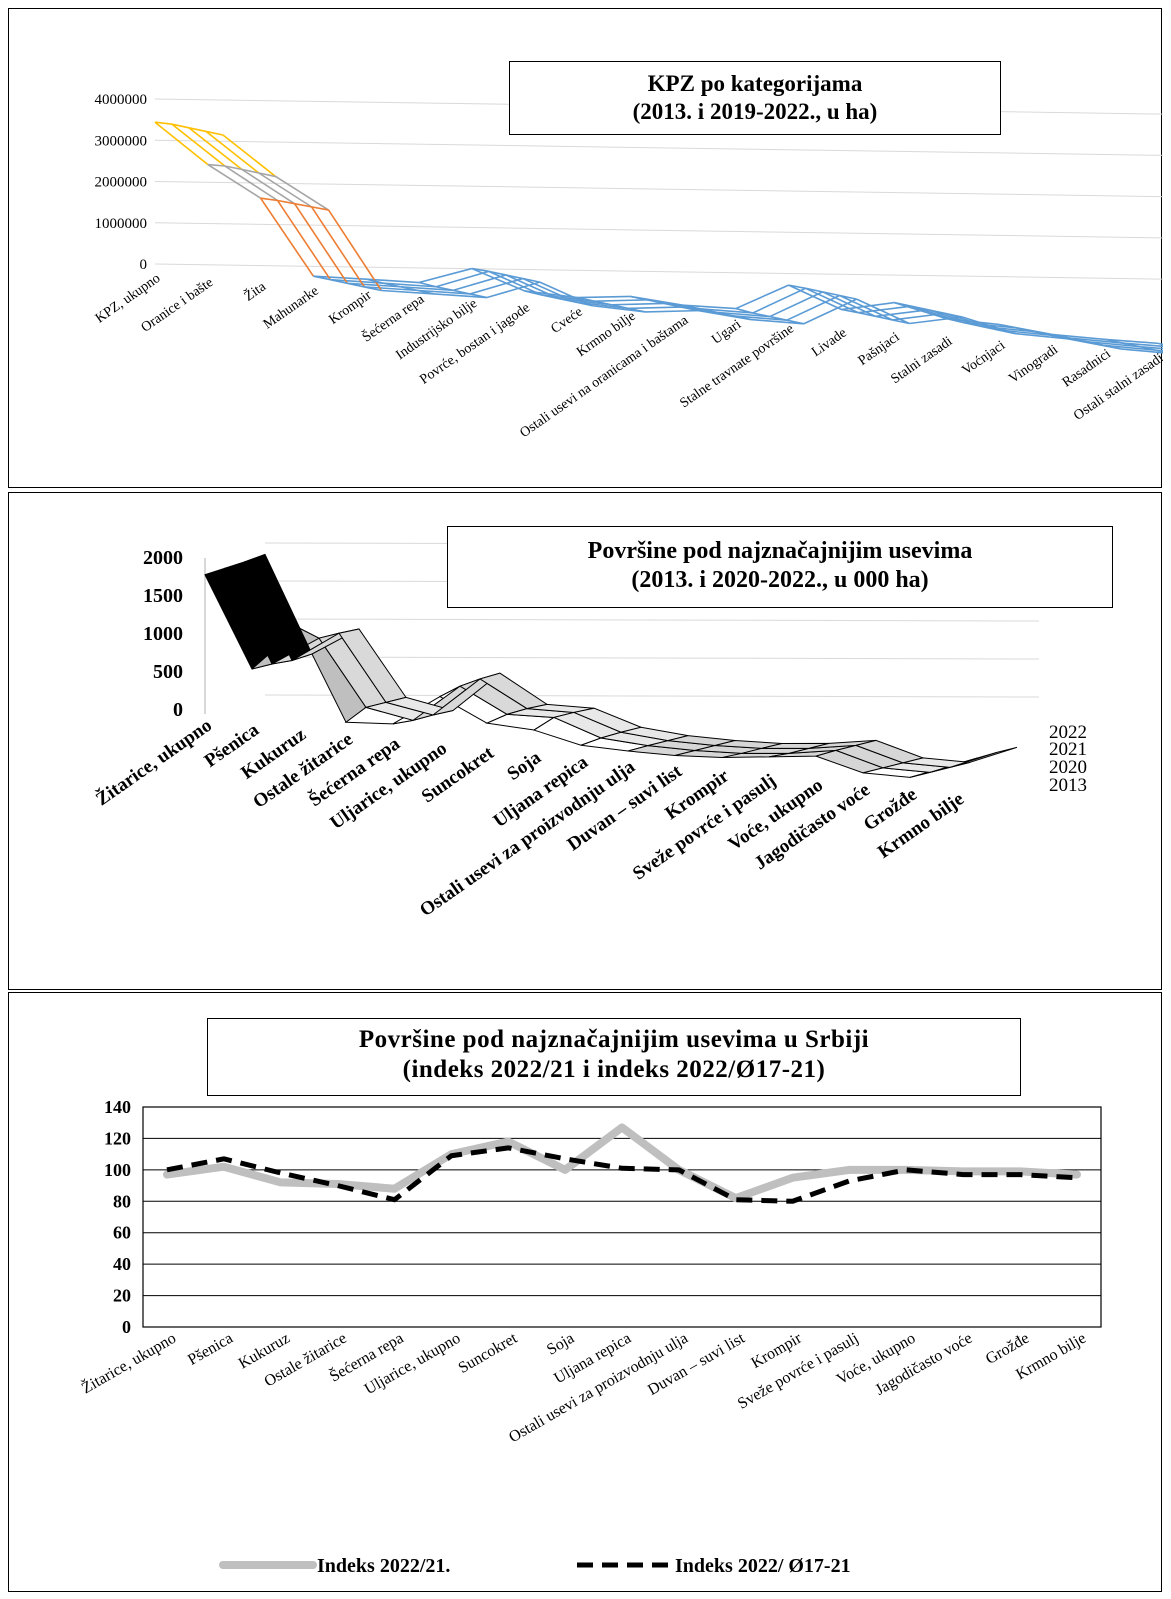  What do you see at coordinates (696, 1363) in the screenshot?
I see `x-label-duvan-suvi-list: Duvan – suvi list` at bounding box center [696, 1363].